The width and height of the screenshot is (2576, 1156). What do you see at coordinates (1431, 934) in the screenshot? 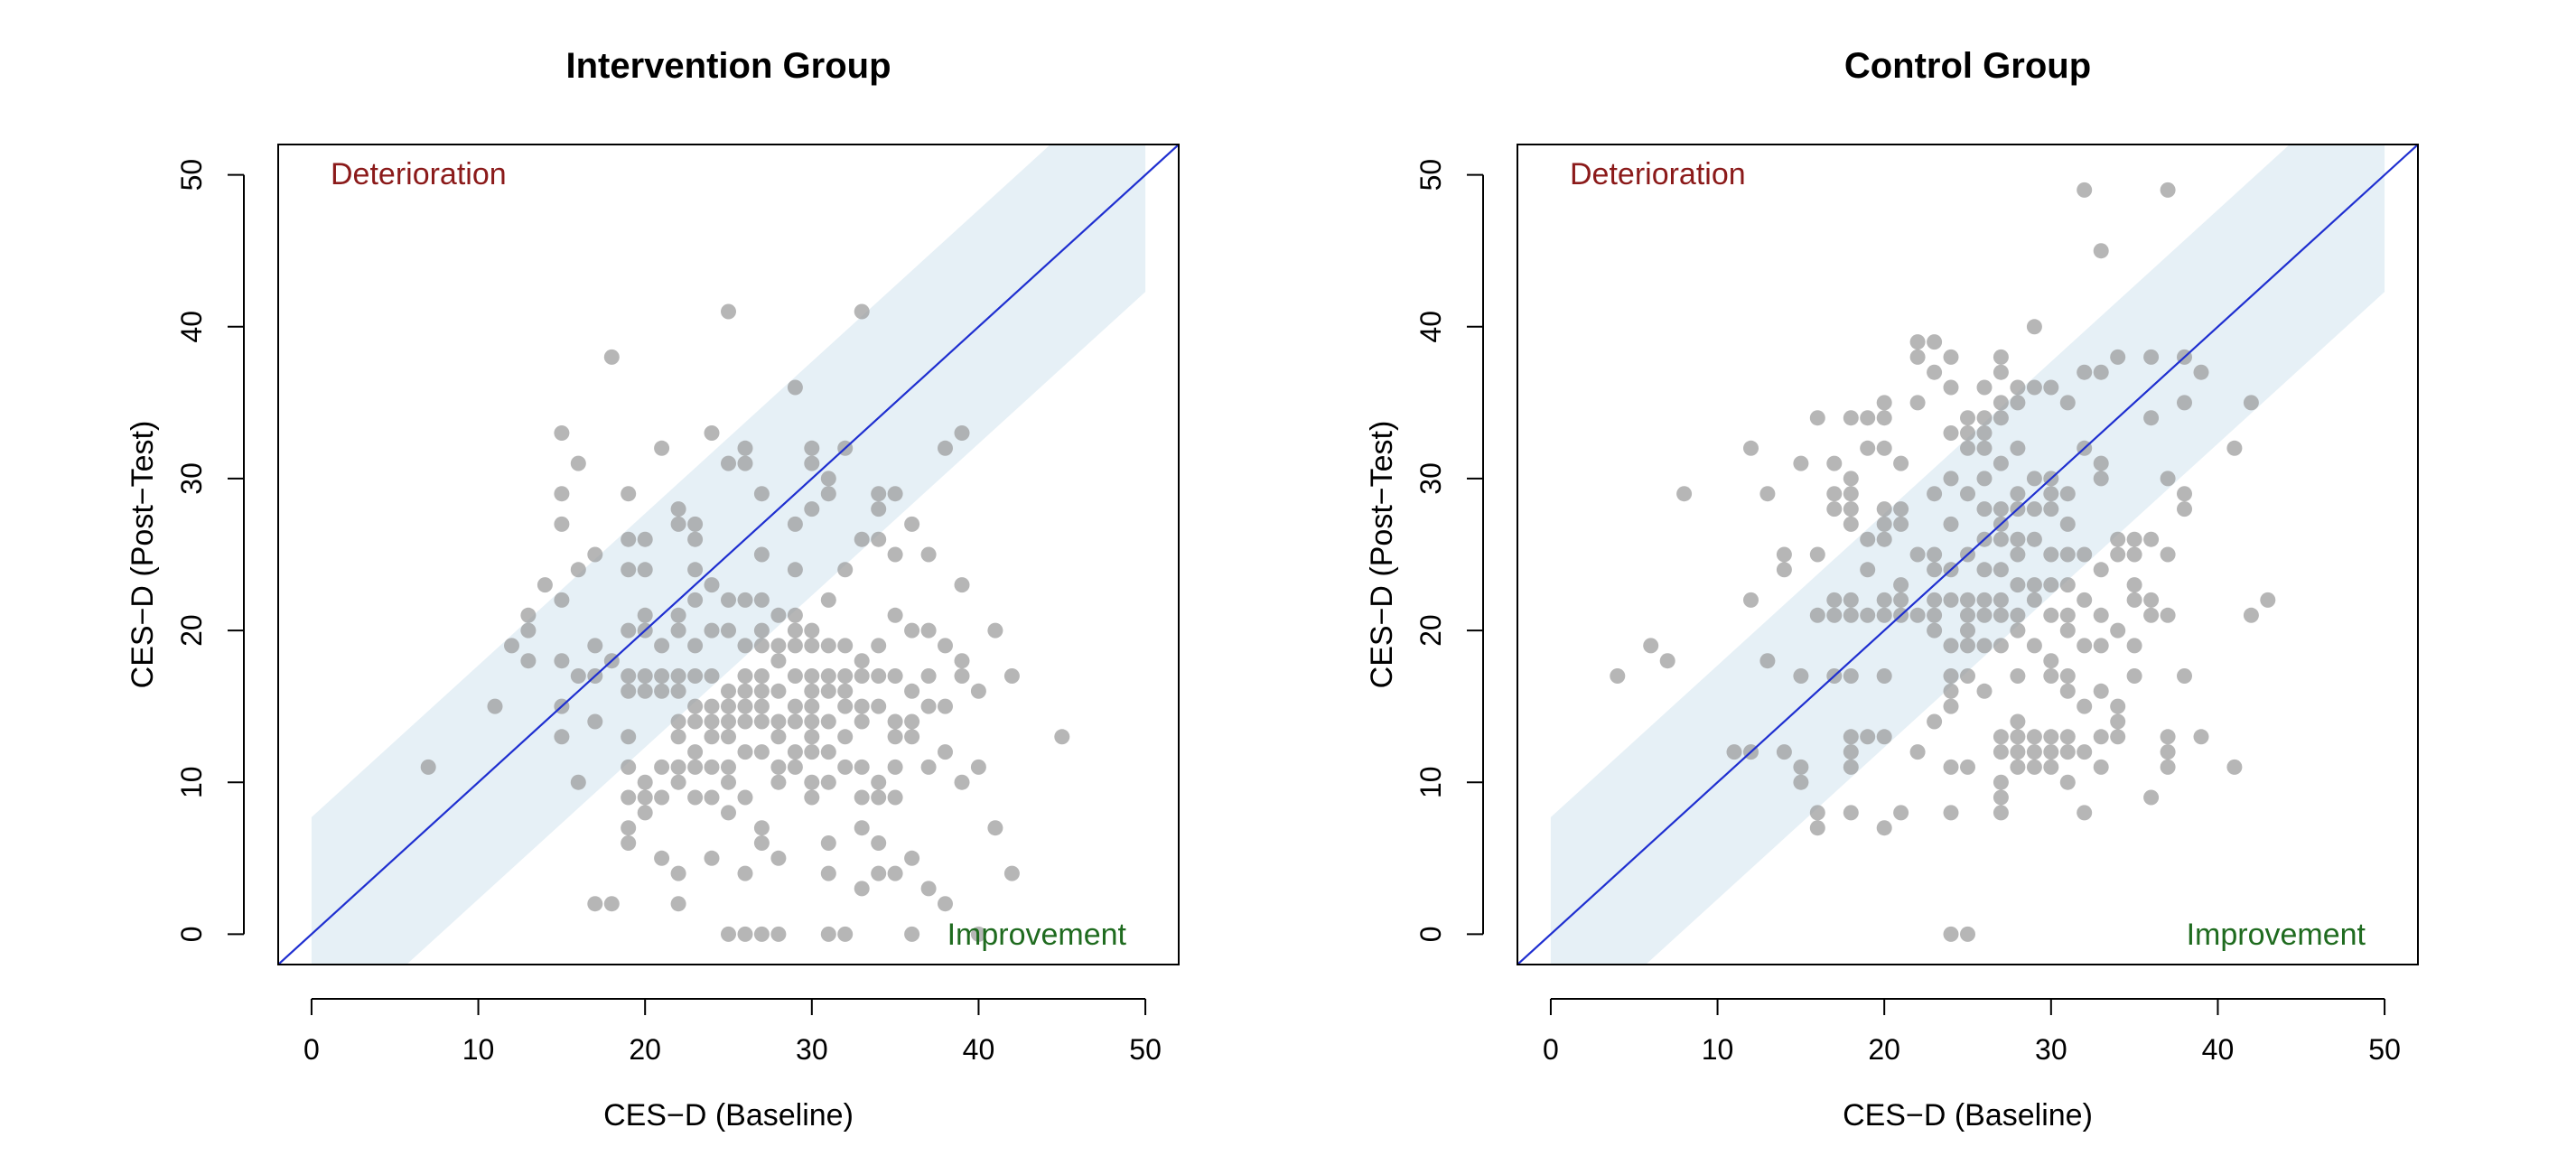
I see `y-tick-label: 0` at bounding box center [1431, 934].